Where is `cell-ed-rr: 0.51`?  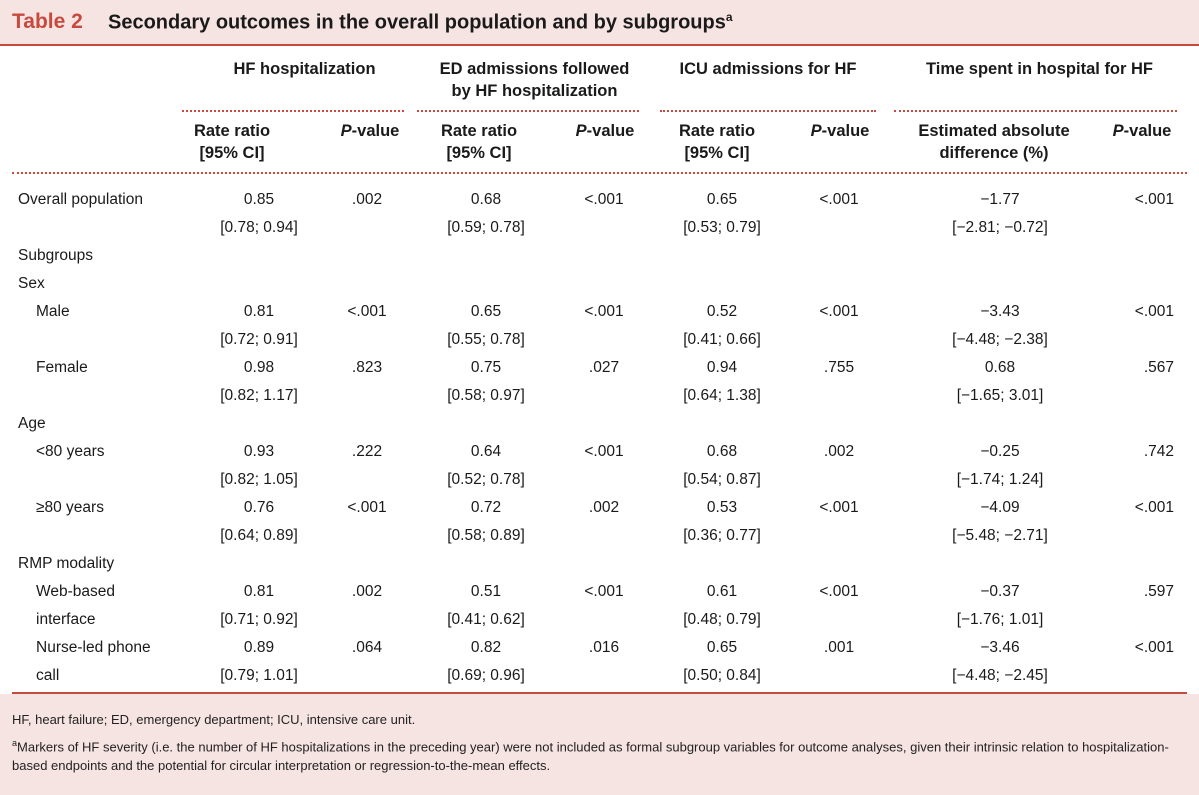
cell-ed-rr: 0.51 is located at coordinates (486, 591).